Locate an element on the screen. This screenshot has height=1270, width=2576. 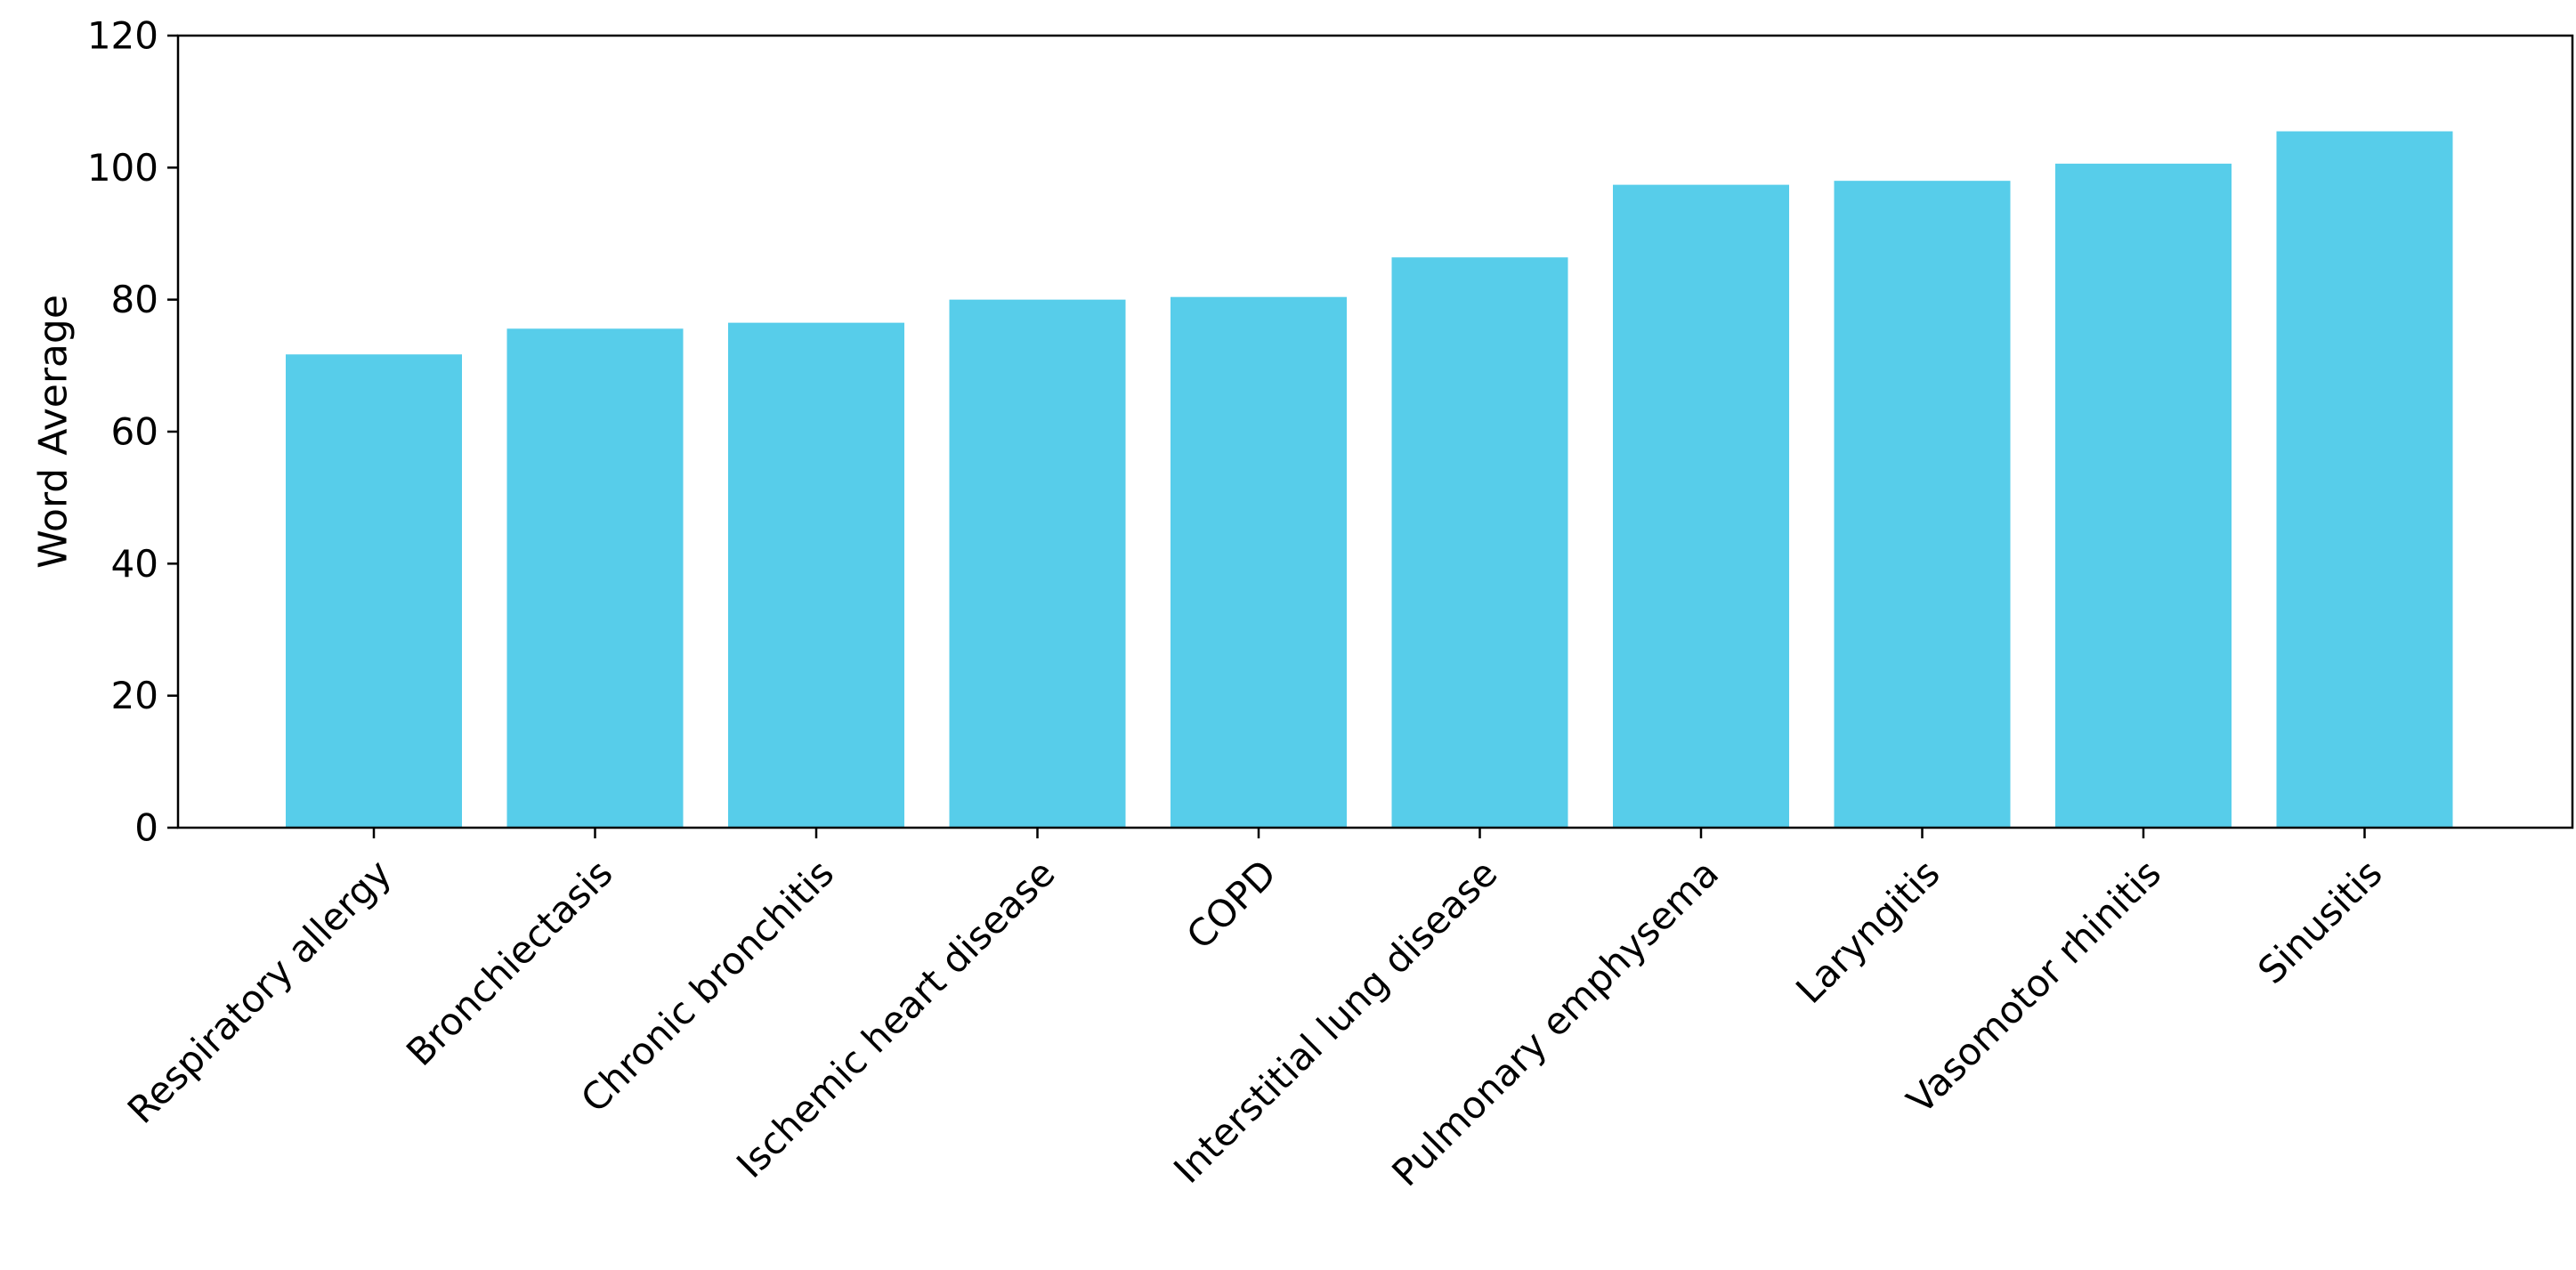
x-tick-label: Vasomotor rhinitis is located at coordinates (2034, 986).